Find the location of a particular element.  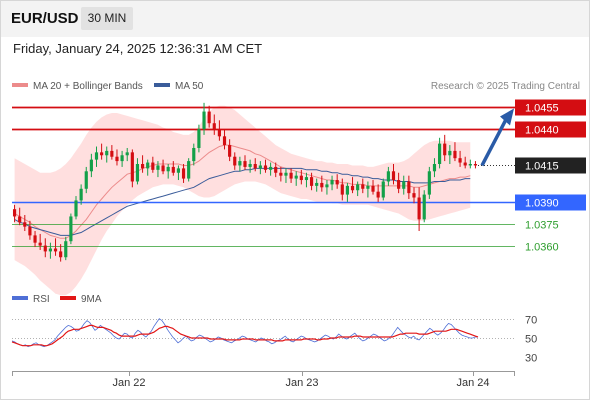

ma20-legend-label: MA 20 + Bollinger Bands is located at coordinates (88, 86).